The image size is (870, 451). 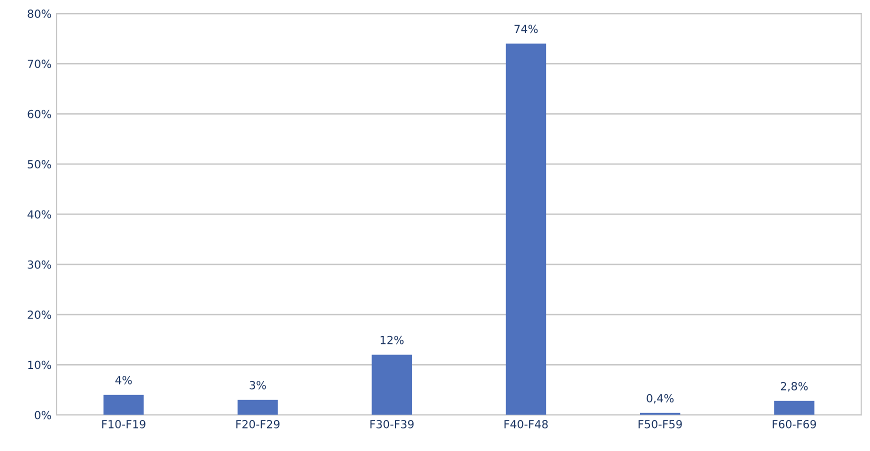 I want to click on x-tick-label: F30-F39, so click(x=392, y=424).